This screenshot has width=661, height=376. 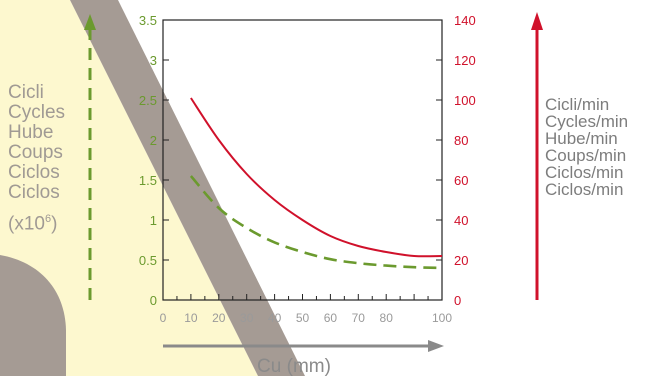 What do you see at coordinates (457, 300) in the screenshot?
I see `right-y-tick-label: 0` at bounding box center [457, 300].